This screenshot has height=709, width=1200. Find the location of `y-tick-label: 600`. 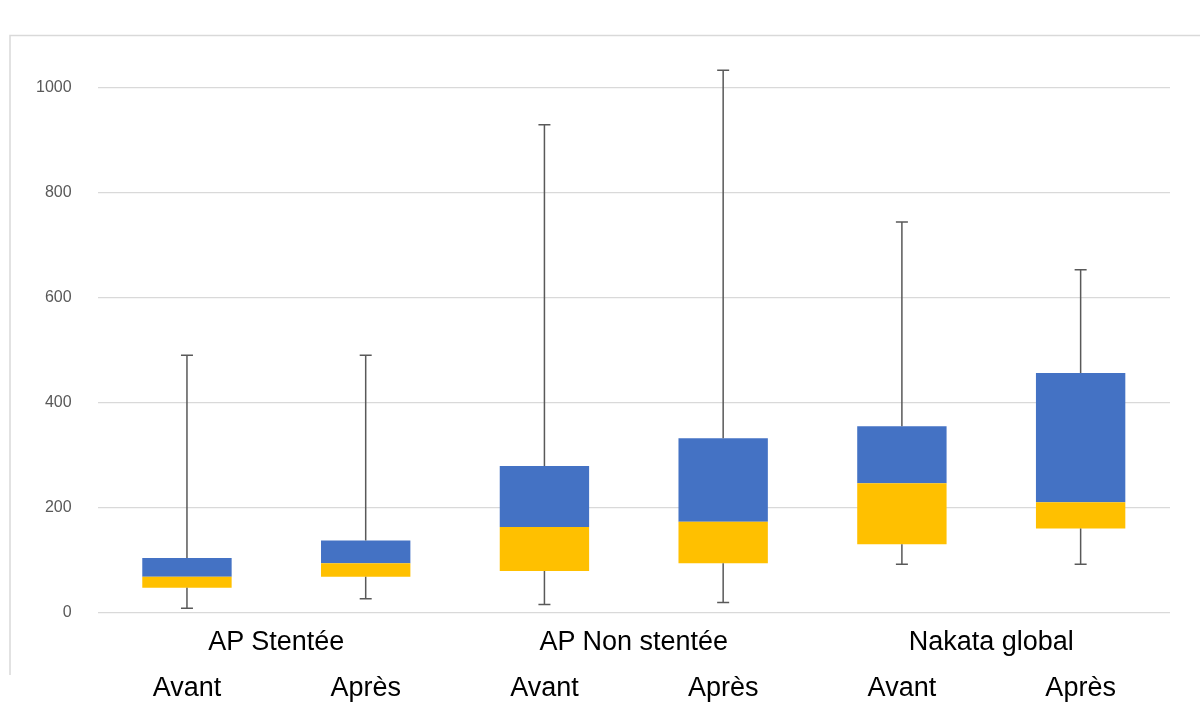

y-tick-label: 600 is located at coordinates (58, 297).